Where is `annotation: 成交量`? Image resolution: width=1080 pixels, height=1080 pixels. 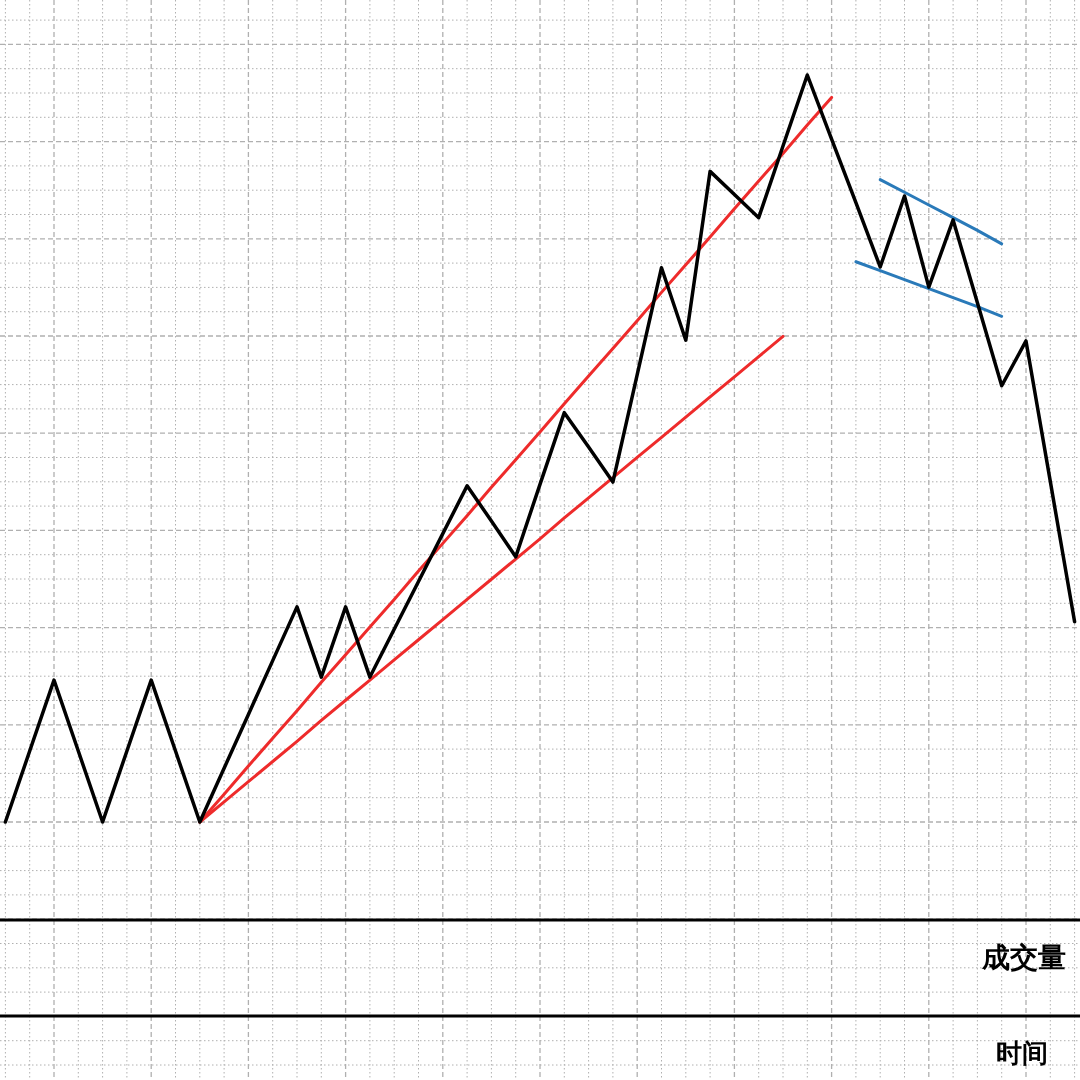
annotation: 成交量 is located at coordinates (1024, 957).